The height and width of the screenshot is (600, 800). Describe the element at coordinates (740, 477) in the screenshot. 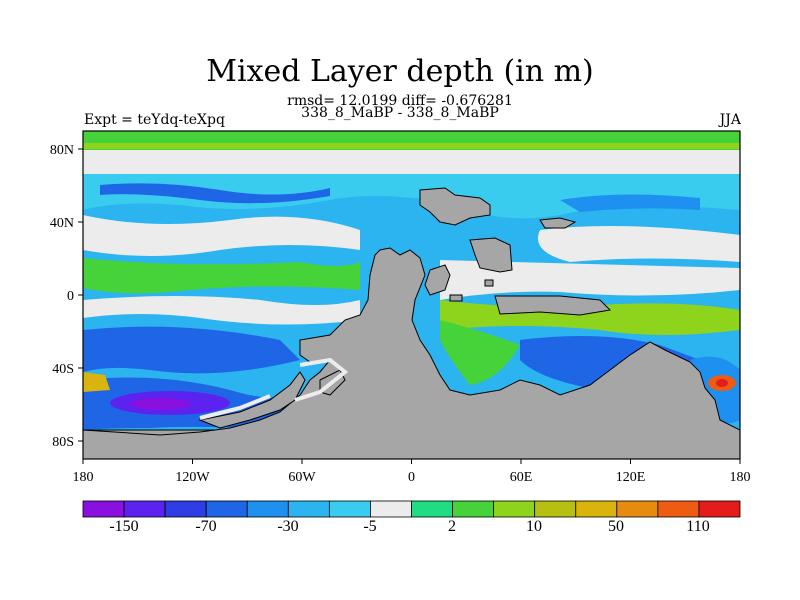

I see `lon-tick-180e: 180` at that location.